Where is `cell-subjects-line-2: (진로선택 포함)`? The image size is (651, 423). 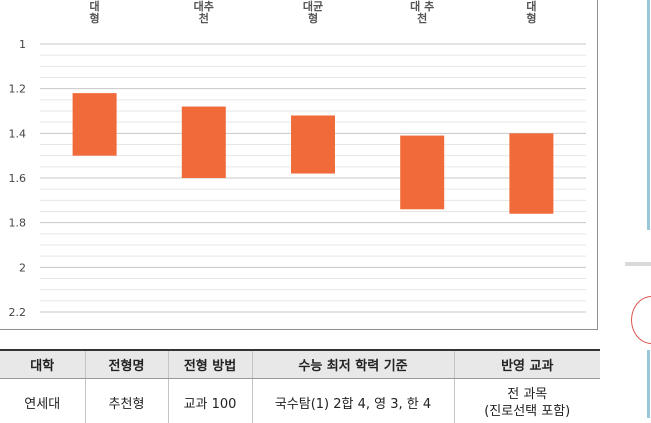
cell-subjects-line-2: (진로선택 포함) is located at coordinates (527, 411).